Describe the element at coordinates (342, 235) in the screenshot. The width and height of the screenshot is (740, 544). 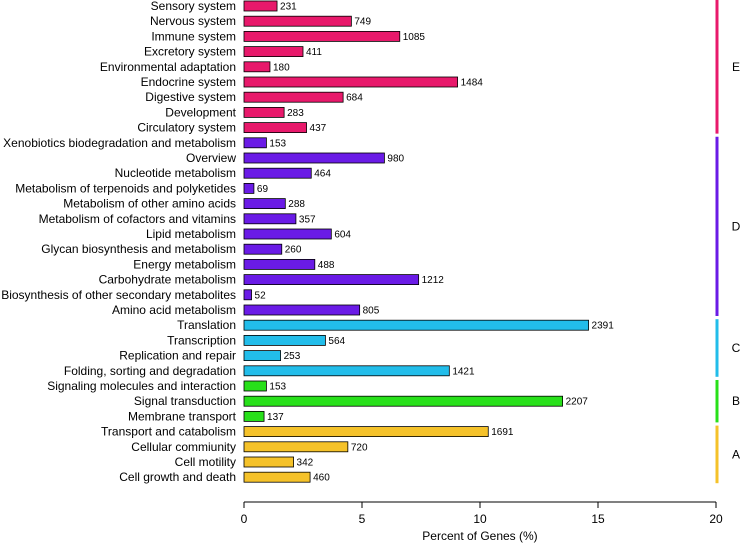
I see `value-label: 604` at that location.